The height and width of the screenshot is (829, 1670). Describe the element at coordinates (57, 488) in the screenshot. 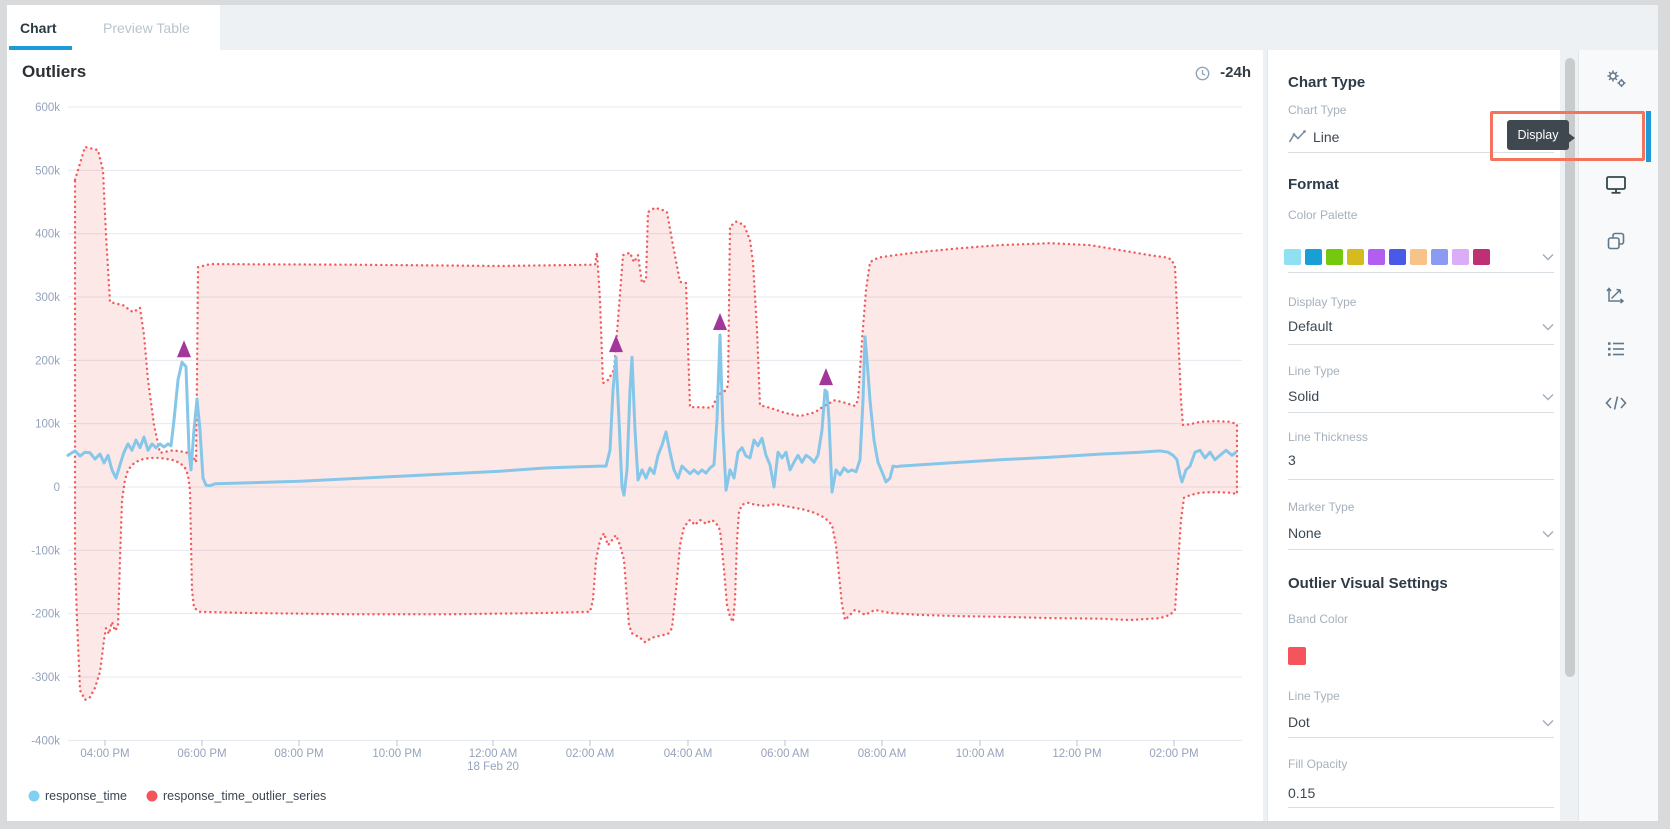

I see `svg-text: 0` at that location.